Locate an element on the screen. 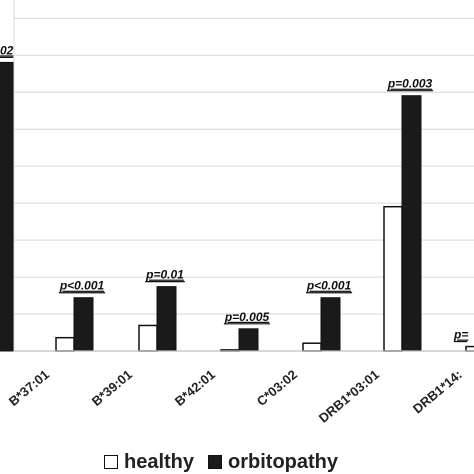 The image size is (474, 474). annotation-b-37-01: p<0.001 is located at coordinates (82, 286).